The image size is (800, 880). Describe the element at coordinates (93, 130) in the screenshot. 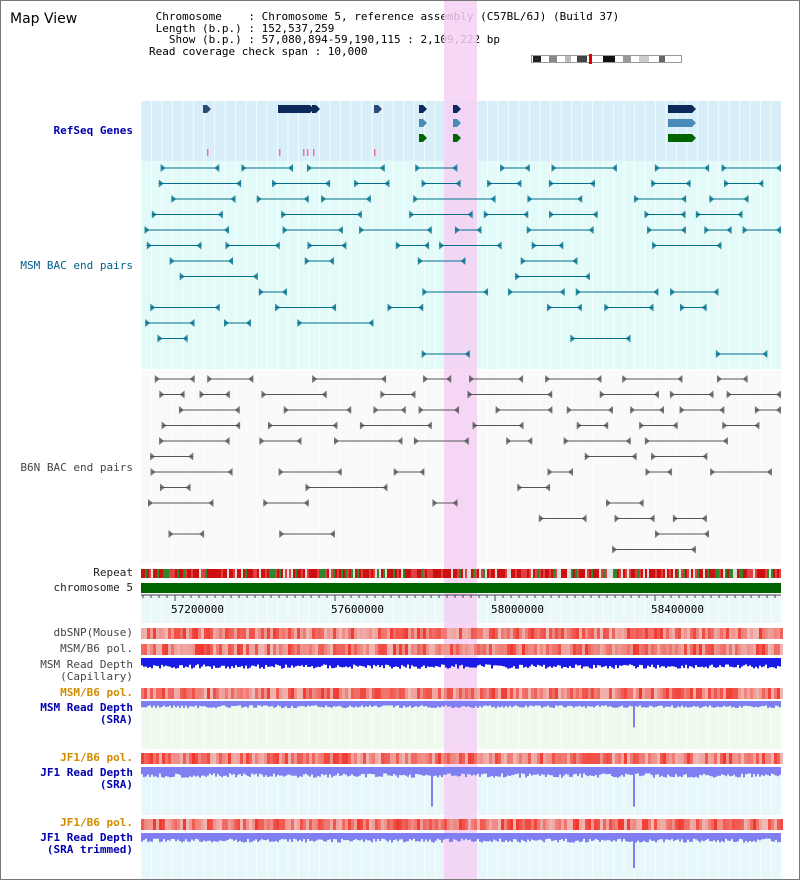

I see `track-label-refseq-genes: RefSeq Genes` at that location.